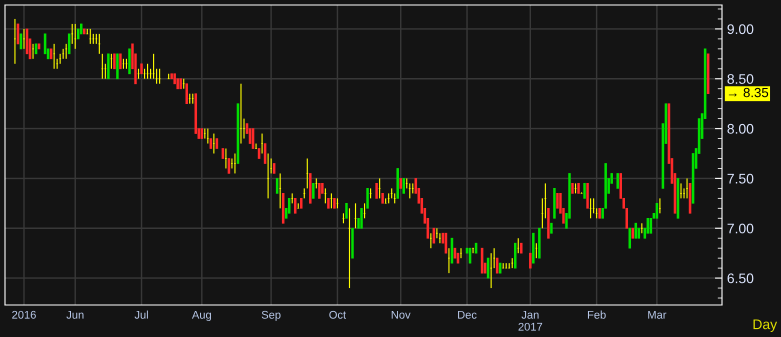 The width and height of the screenshot is (781, 337). Describe the element at coordinates (201, 315) in the screenshot. I see `x-tick-label: Aug` at that location.